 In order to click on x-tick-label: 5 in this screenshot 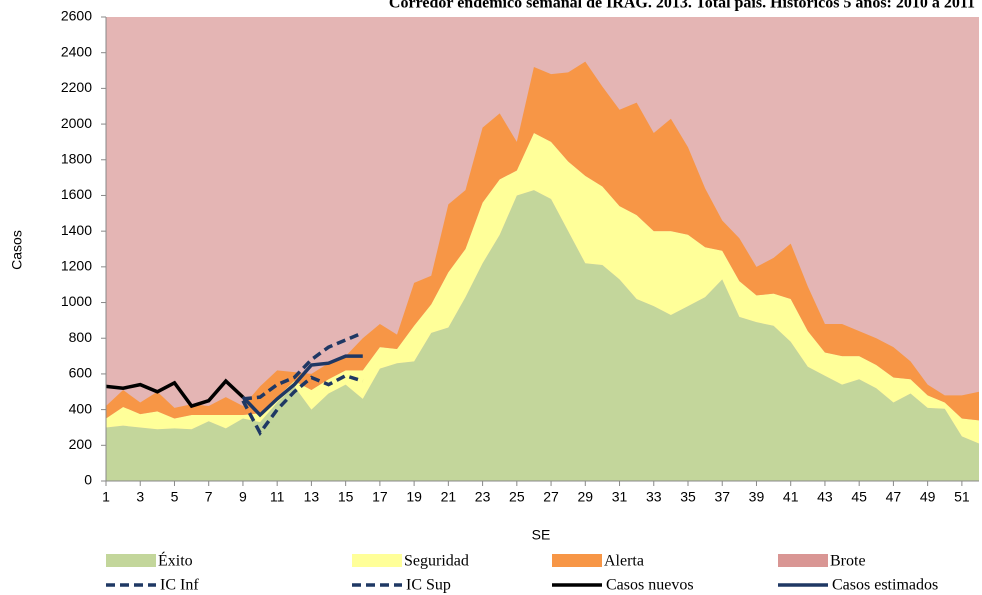, I will do `click(175, 497)`.